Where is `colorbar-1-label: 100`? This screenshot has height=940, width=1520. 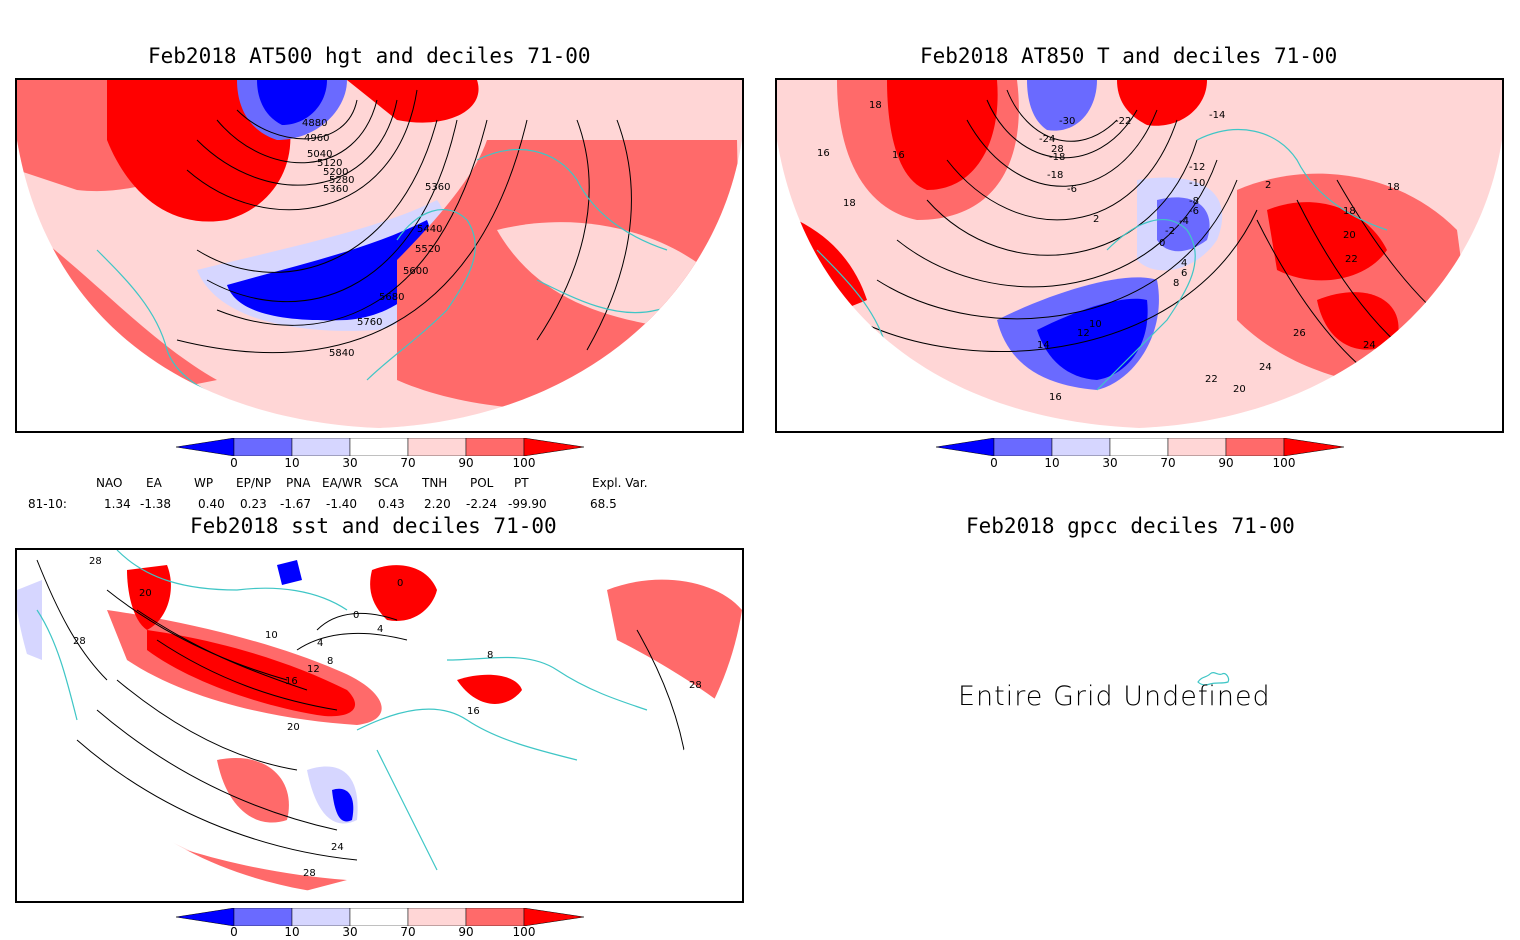 colorbar-1-label: 100 is located at coordinates (524, 463).